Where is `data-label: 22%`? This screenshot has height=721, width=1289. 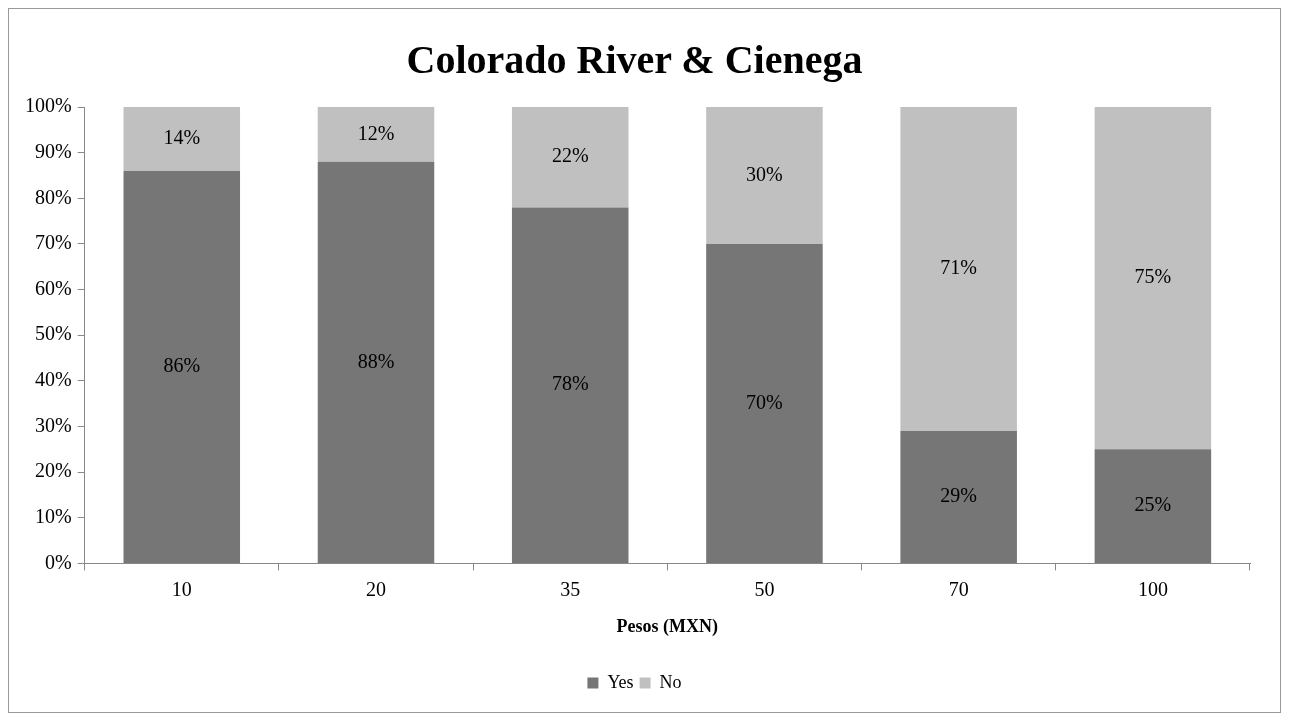 data-label: 22% is located at coordinates (570, 155).